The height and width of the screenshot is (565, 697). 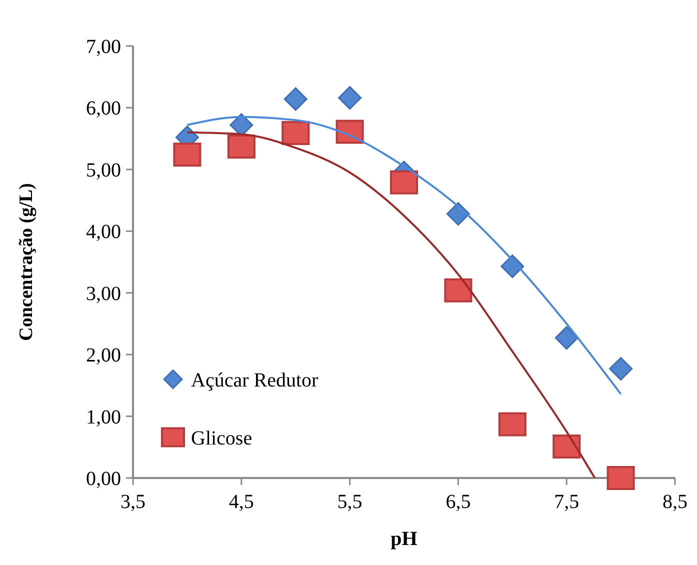 What do you see at coordinates (103, 355) in the screenshot?
I see `y-tick-label: 2,00` at bounding box center [103, 355].